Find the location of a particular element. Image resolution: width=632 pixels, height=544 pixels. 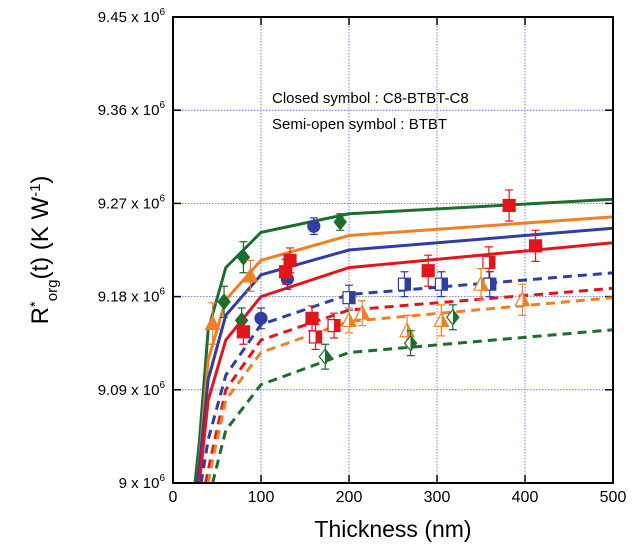

y-tick-label: 9 x 10⁶ is located at coordinates (142, 482).